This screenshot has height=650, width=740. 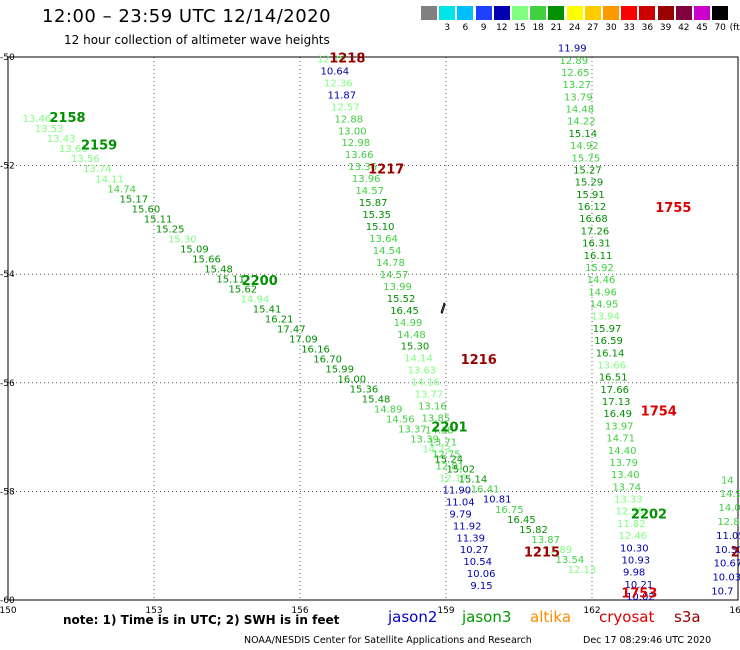 What do you see at coordinates (477, 562) in the screenshot?
I see `wave-height-value: 10.54` at bounding box center [477, 562].